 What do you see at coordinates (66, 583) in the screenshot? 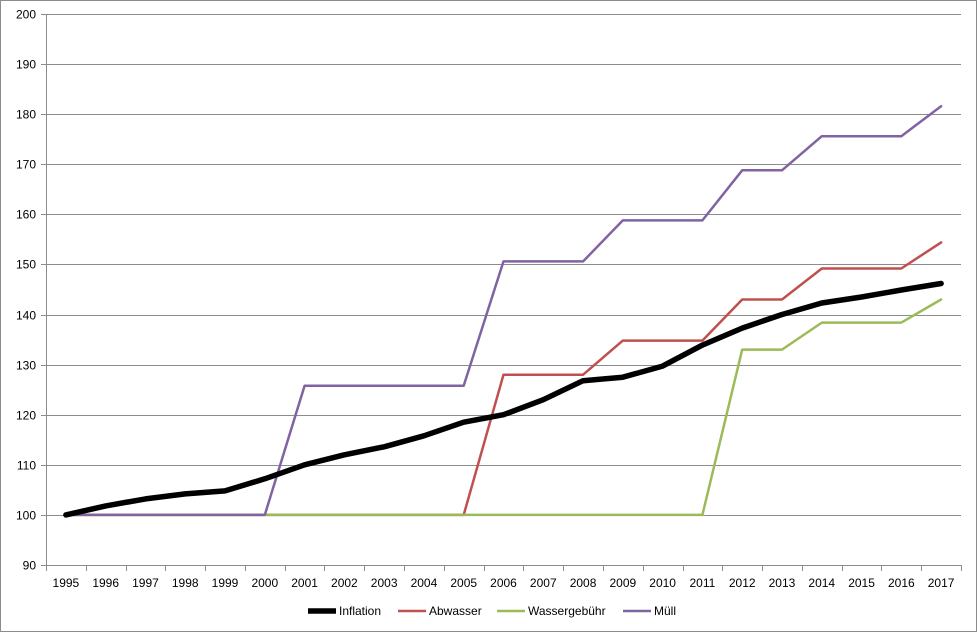
I see `x-tick-label: 1995` at bounding box center [66, 583].